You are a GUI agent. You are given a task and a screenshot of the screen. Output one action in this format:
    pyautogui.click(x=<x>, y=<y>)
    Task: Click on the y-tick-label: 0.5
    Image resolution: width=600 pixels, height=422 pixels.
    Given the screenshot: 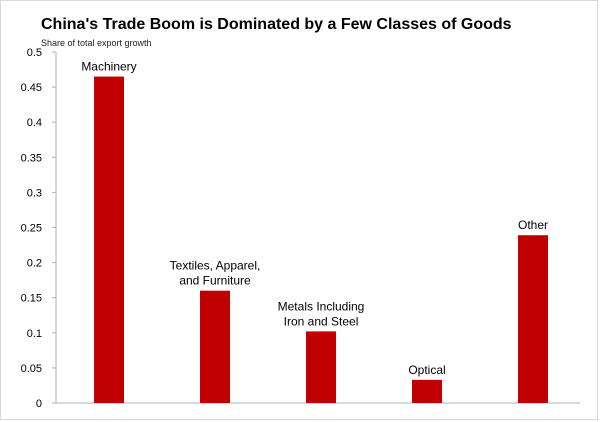 What is the action you would take?
    pyautogui.click(x=34, y=53)
    